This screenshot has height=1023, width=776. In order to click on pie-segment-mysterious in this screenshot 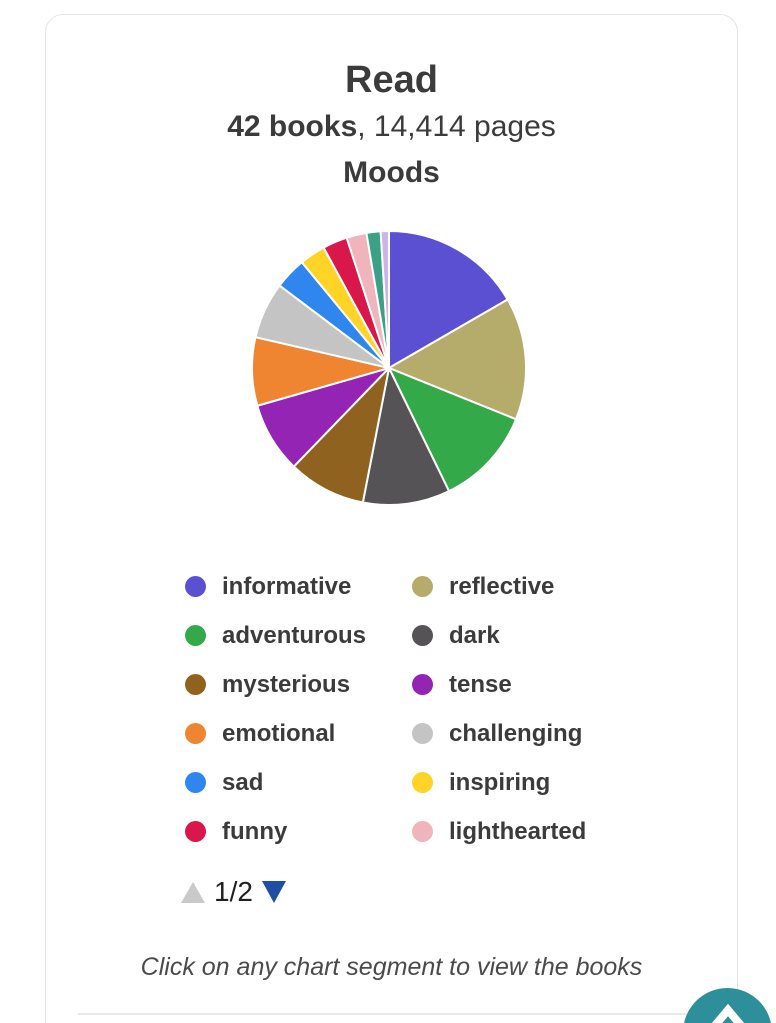, I will do `click(341, 435)`.